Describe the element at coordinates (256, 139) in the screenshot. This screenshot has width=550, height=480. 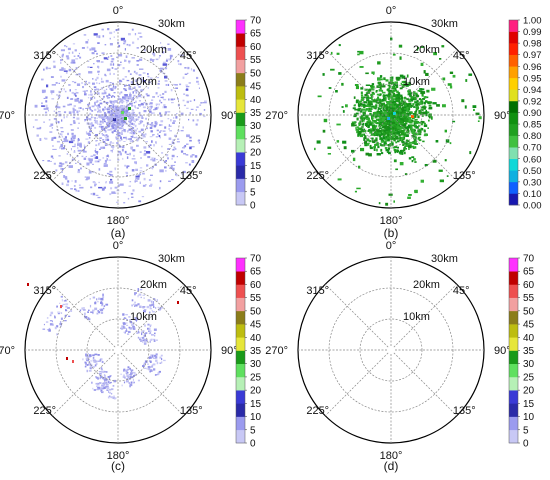
I see `colorbar-tick-label: 25` at that location.